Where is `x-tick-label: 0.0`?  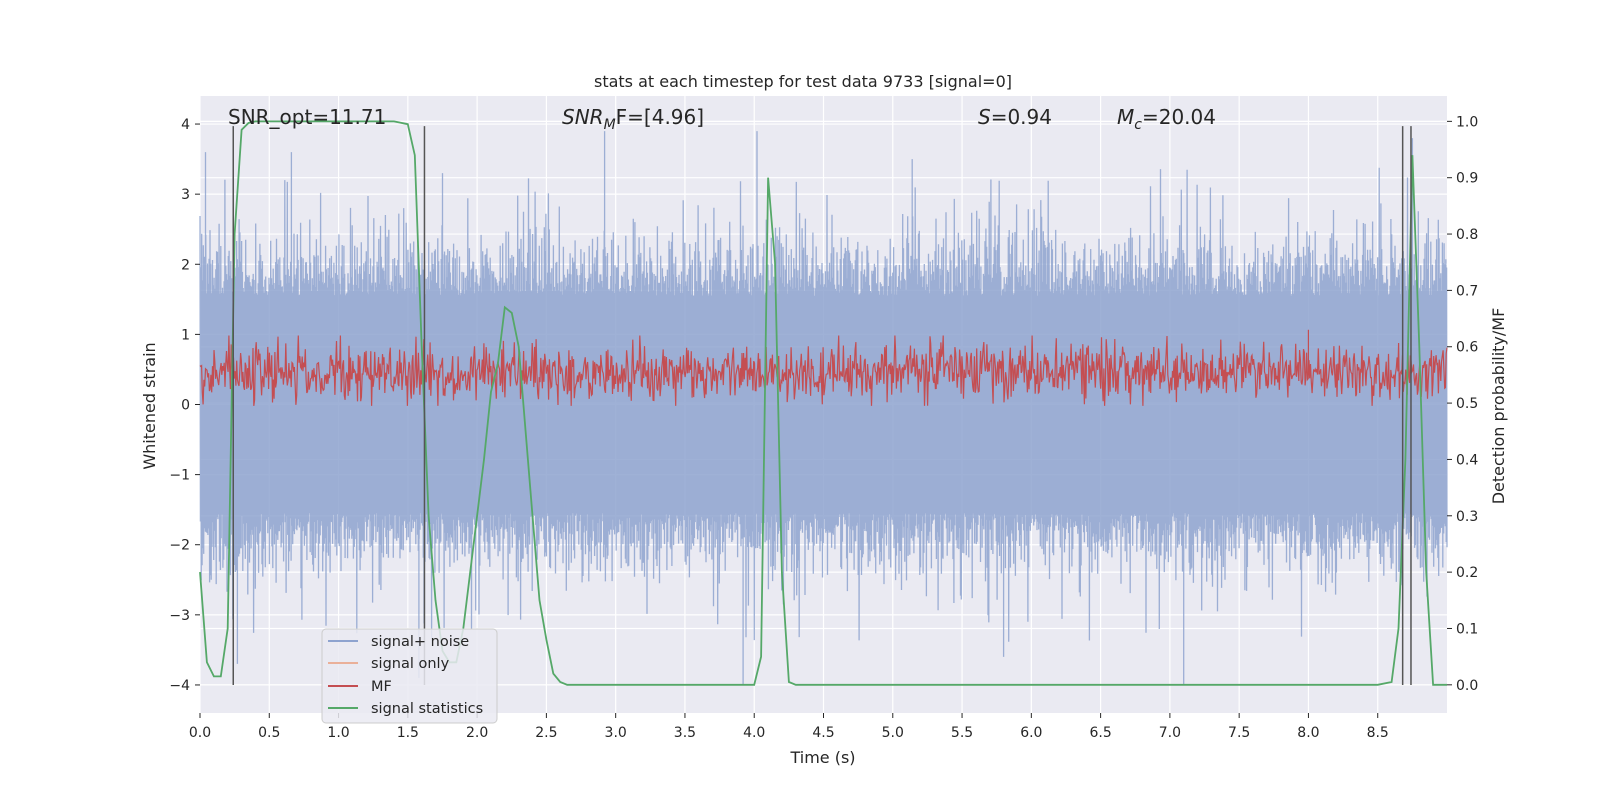 x-tick-label: 0.0 is located at coordinates (200, 733).